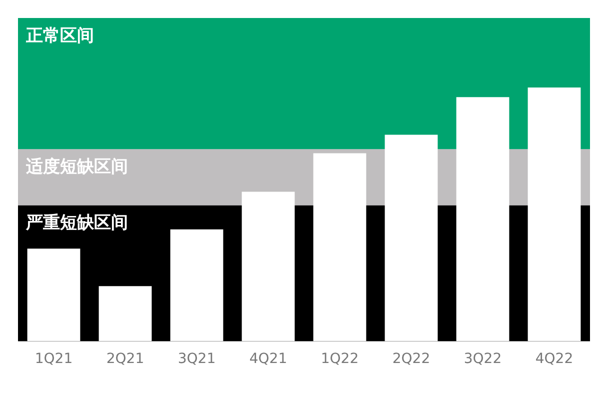 The height and width of the screenshot is (402, 616). Describe the element at coordinates (554, 359) in the screenshot. I see `x-tick-label: 4Q22` at that location.